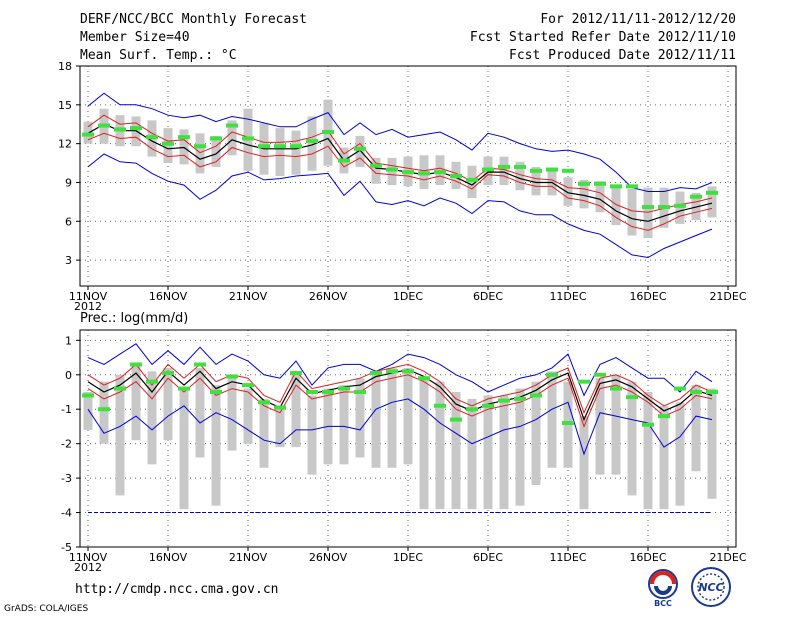 The height and width of the screenshot is (618, 800). I want to click on y-tick-label: -4, so click(66, 513).